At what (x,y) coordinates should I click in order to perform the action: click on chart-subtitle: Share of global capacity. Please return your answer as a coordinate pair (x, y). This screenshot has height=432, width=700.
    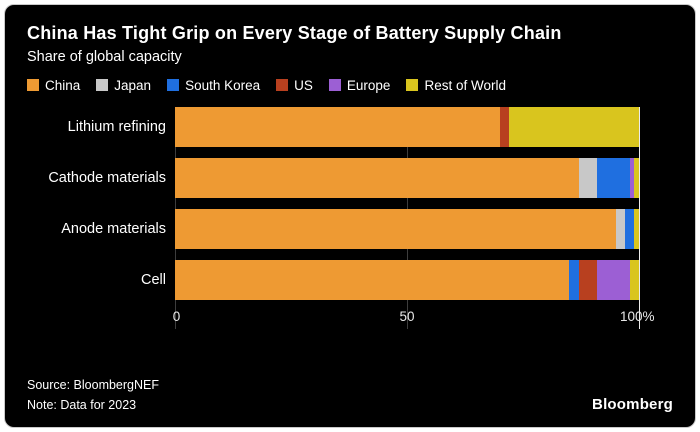
    Looking at the image, I should click on (104, 56).